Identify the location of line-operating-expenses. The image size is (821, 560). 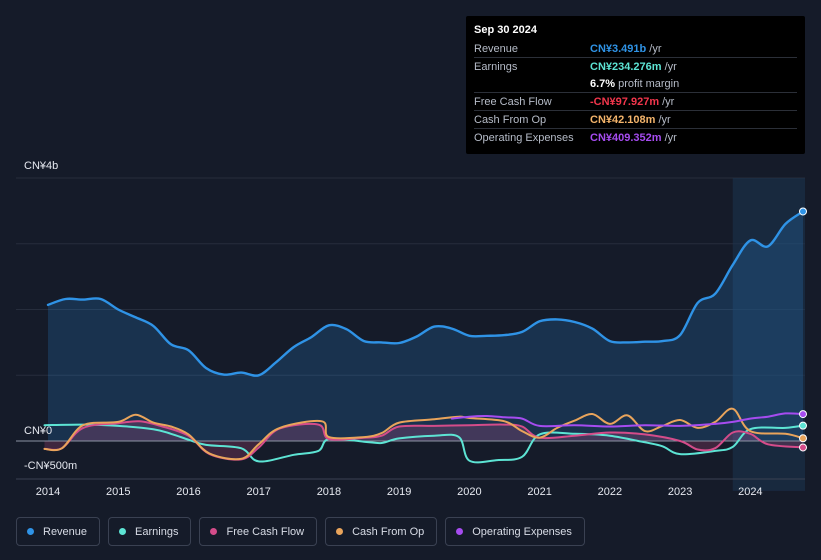
(627, 420).